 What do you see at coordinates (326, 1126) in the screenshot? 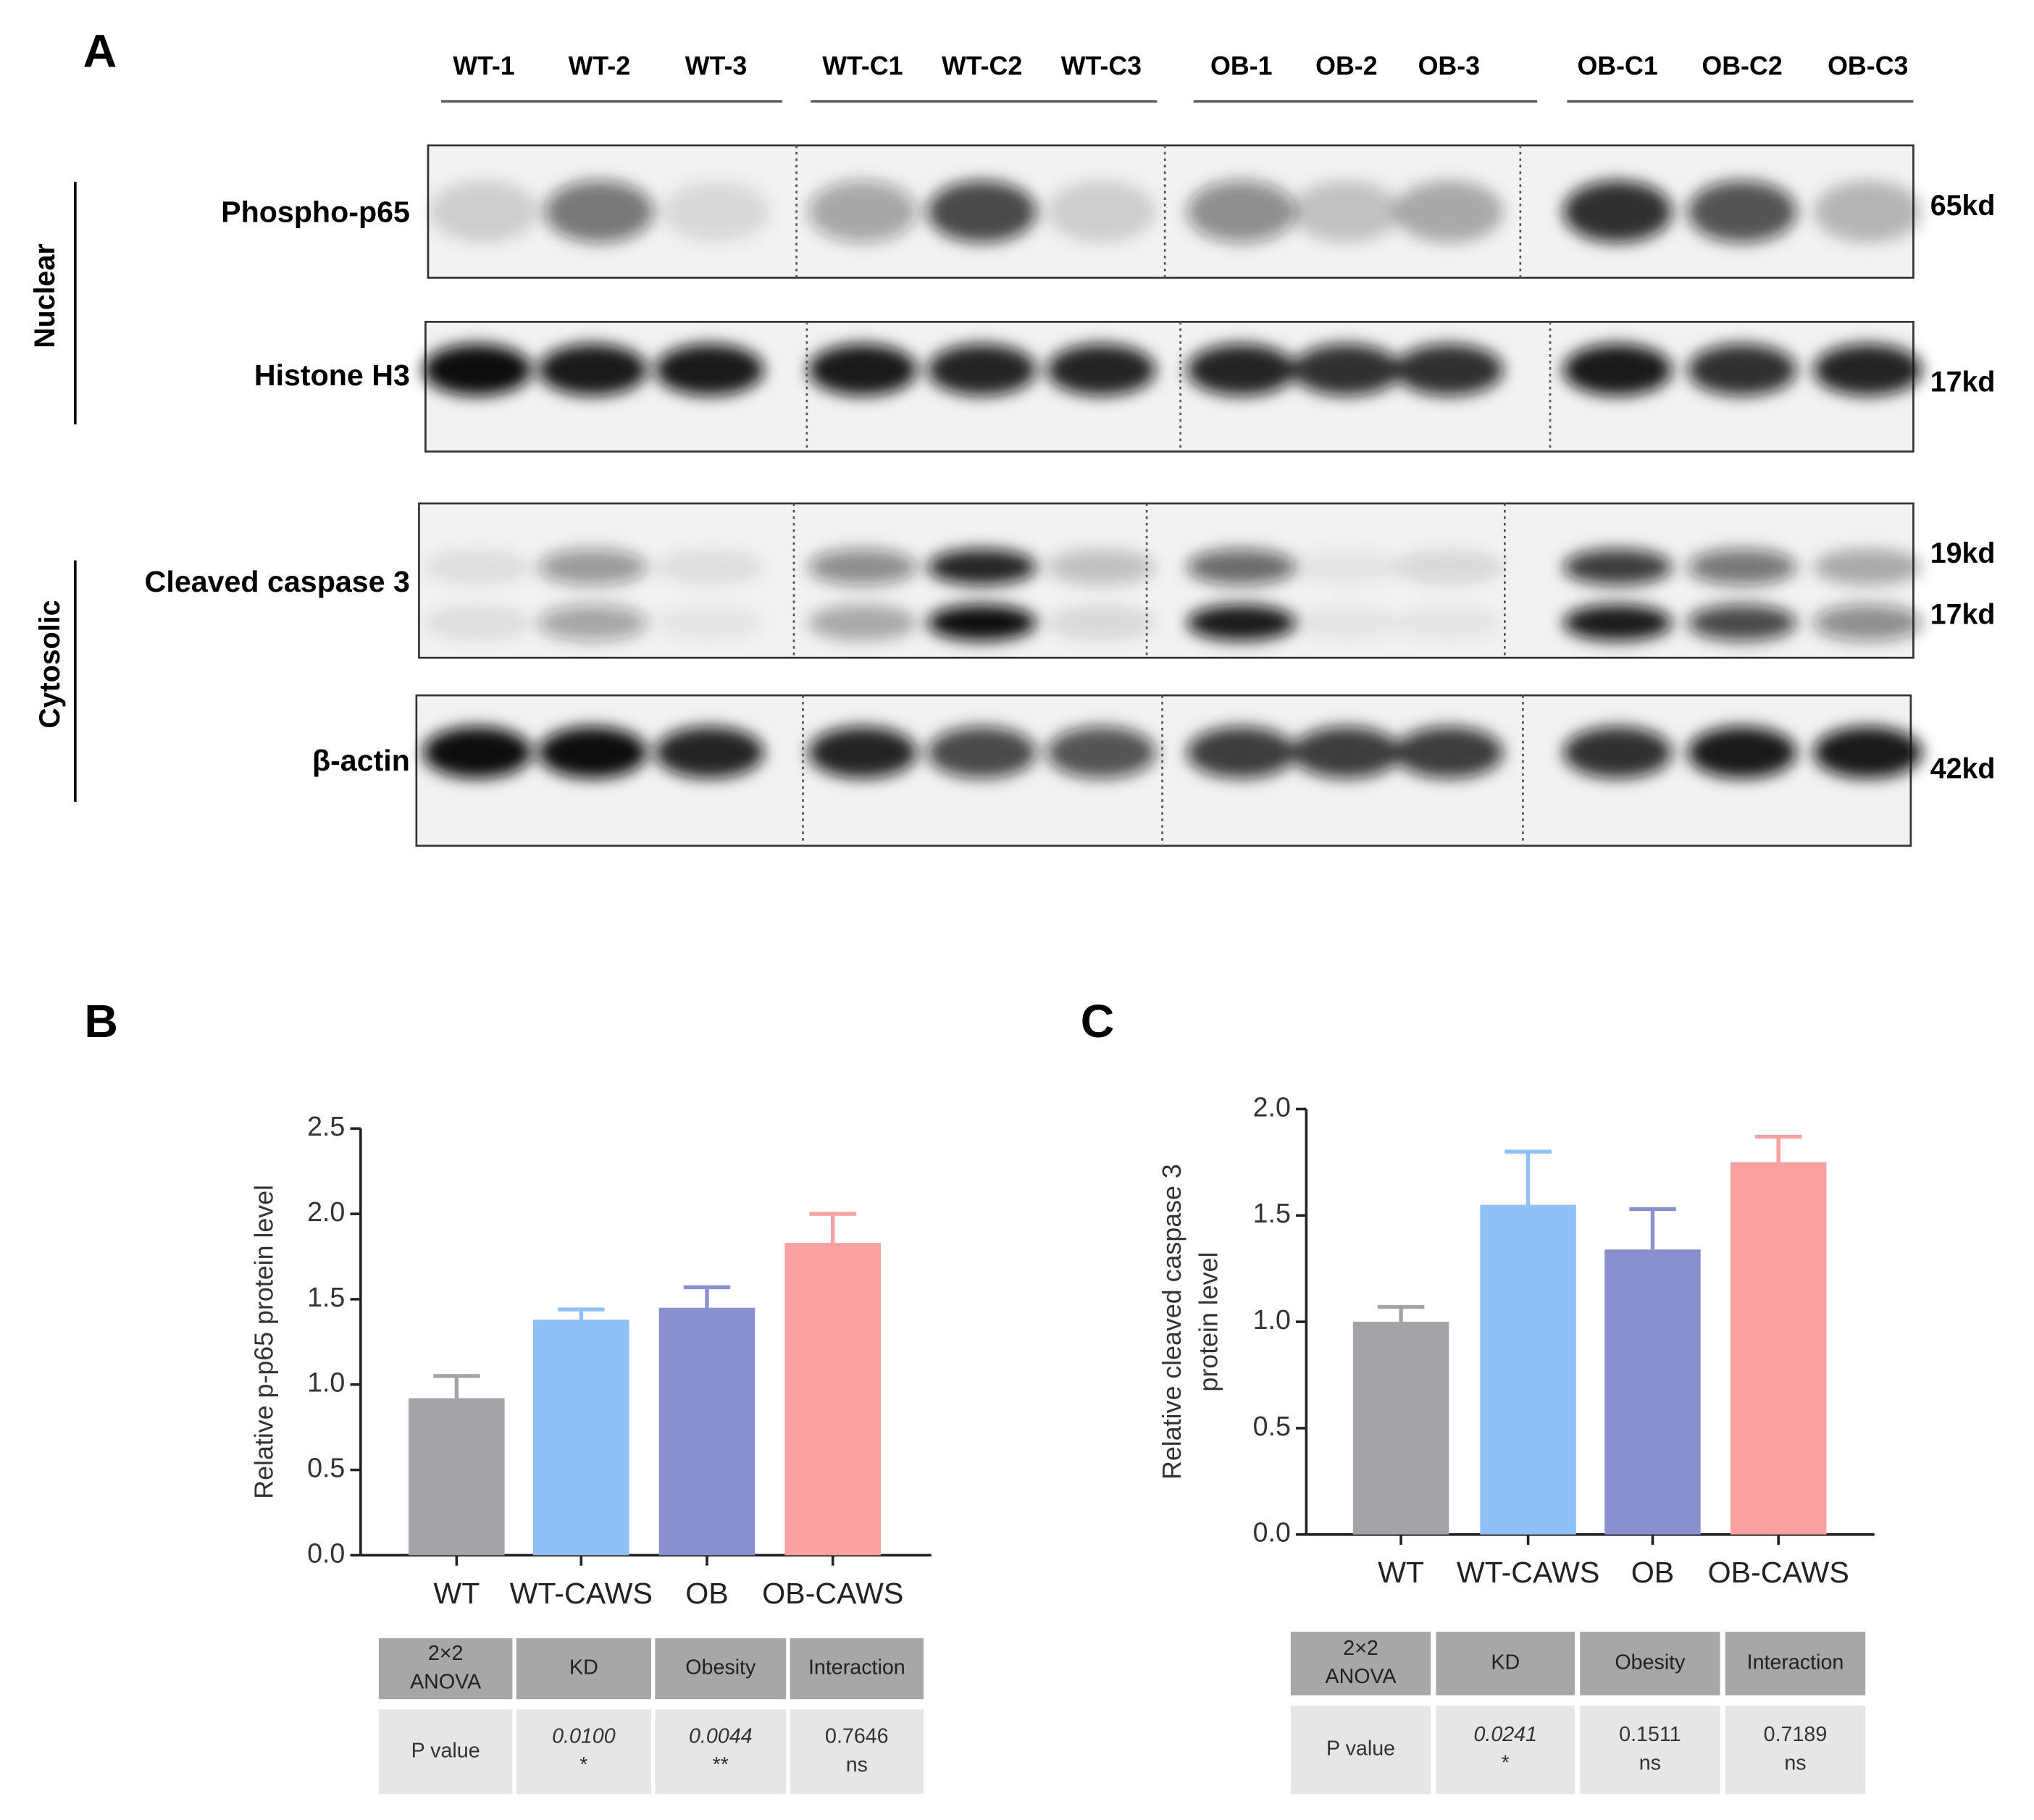
I see `y-tick-label: 2.5` at bounding box center [326, 1126].